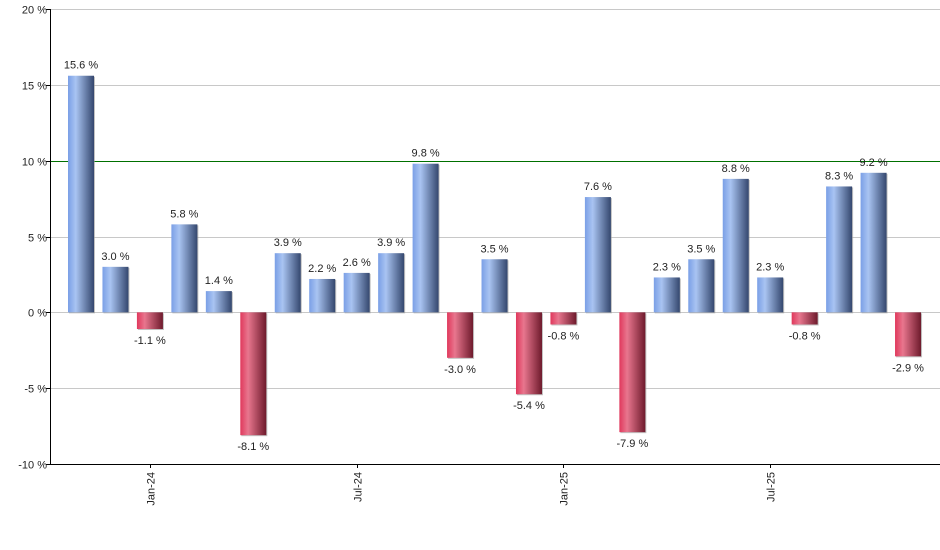 The height and width of the screenshot is (550, 940). I want to click on bar-value-label: 1.4 %, so click(219, 281).